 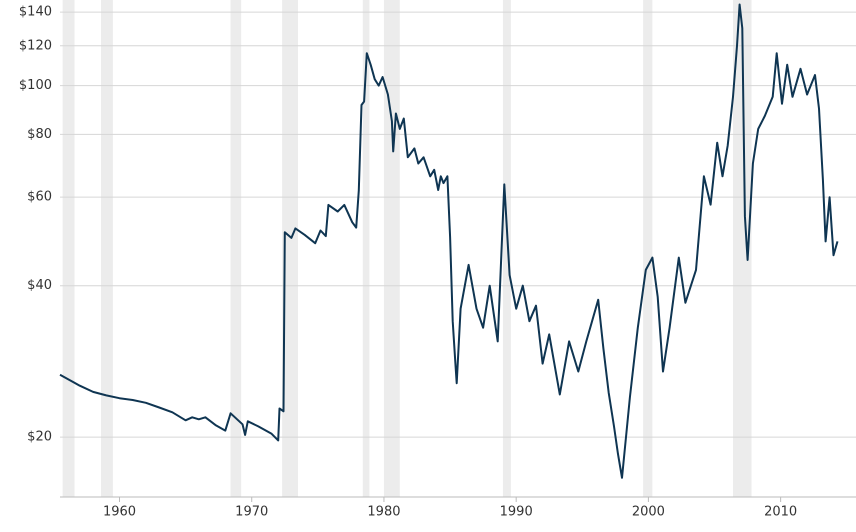 What do you see at coordinates (35, 45) in the screenshot?
I see `y-tick-label: $120` at bounding box center [35, 45].